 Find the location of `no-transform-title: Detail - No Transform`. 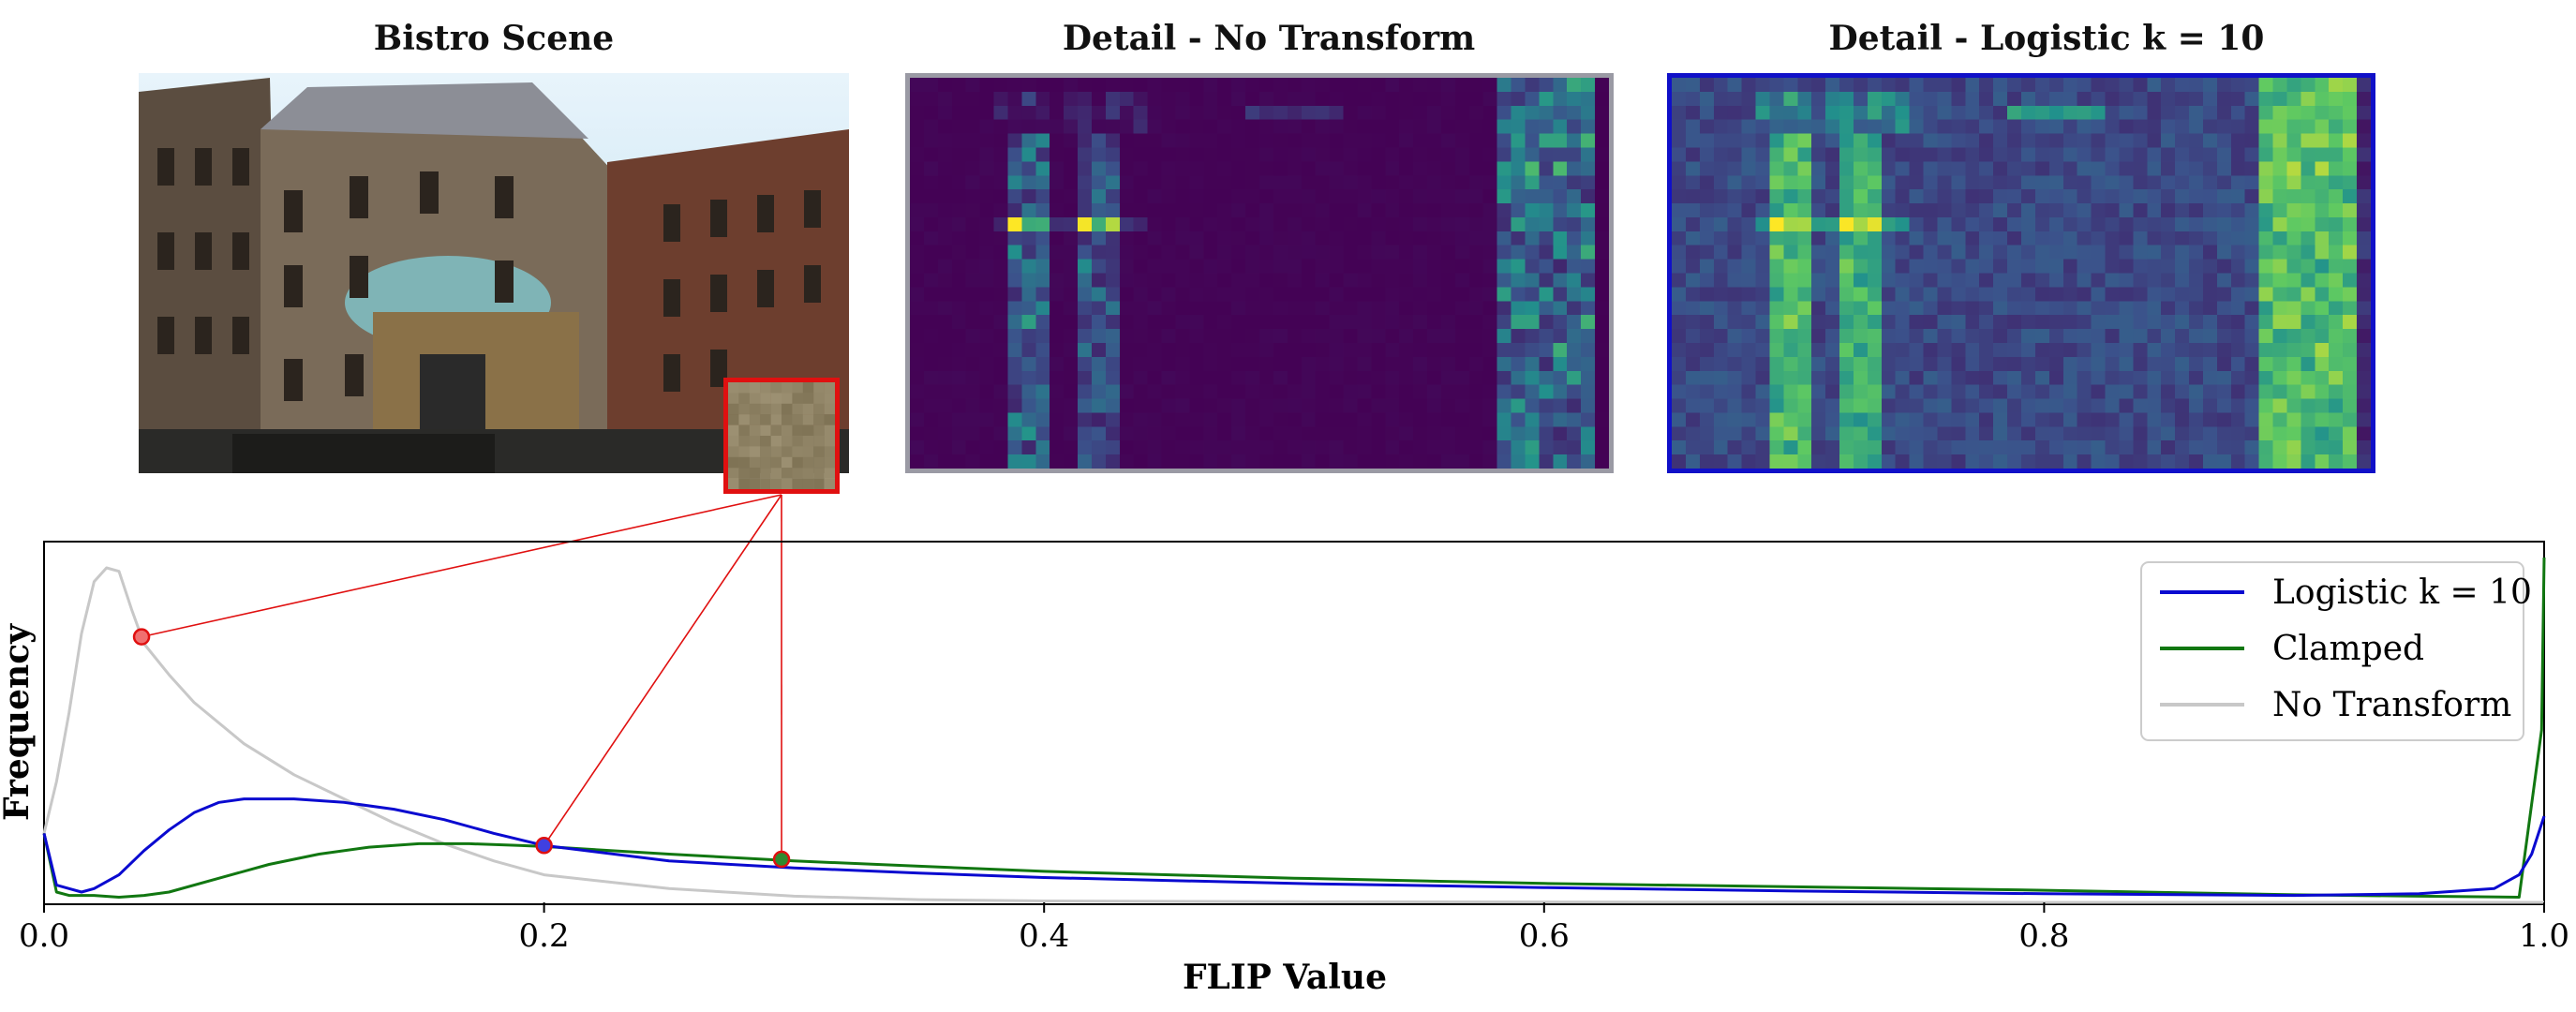

no-transform-title: Detail - No Transform is located at coordinates (1269, 38).